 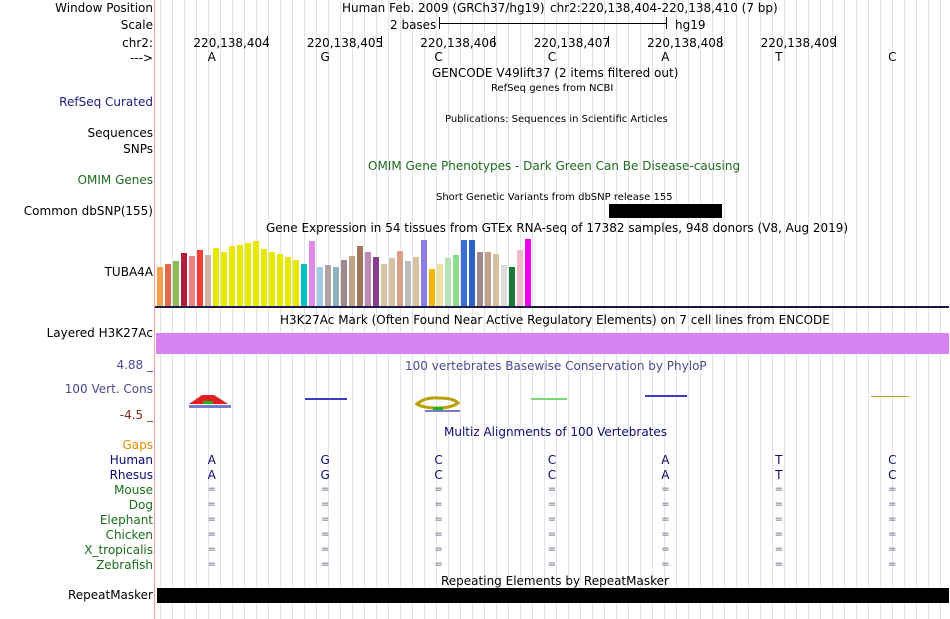 I want to click on phylop-conservation-glyphs, so click(x=552, y=402).